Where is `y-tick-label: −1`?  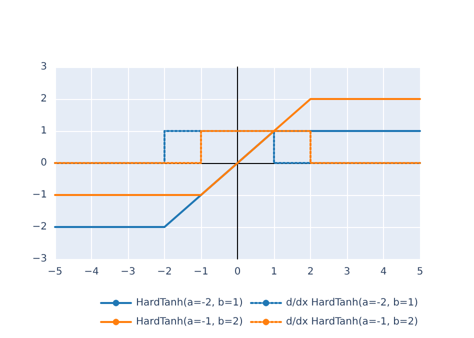 y-tick-label: −1 is located at coordinates (39, 195).